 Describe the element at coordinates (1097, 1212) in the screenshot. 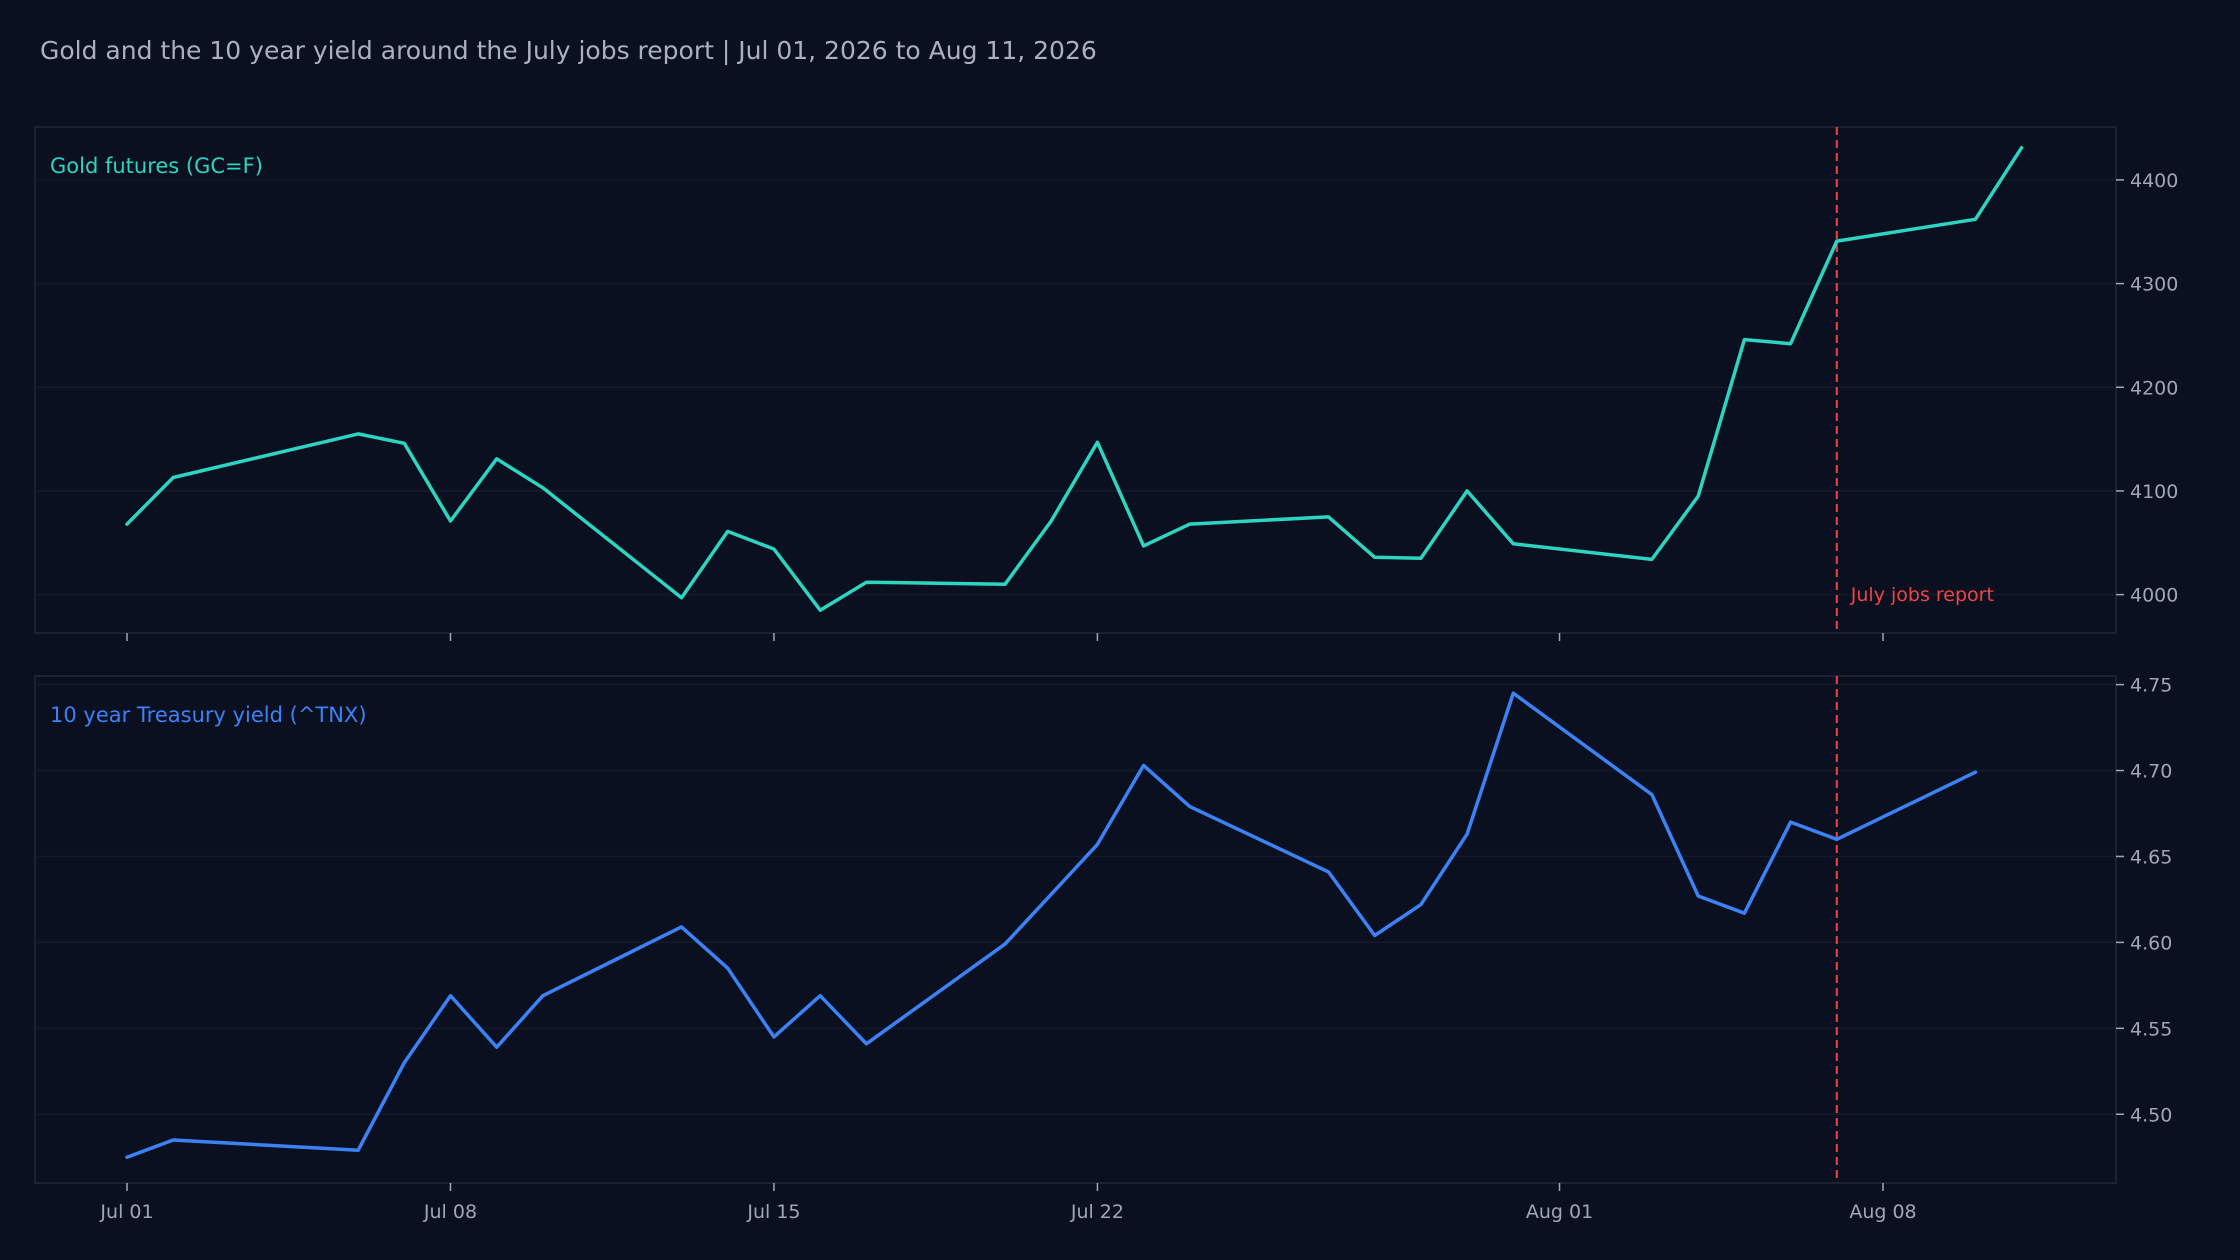

I see `x-tick-label: Jul 22` at that location.